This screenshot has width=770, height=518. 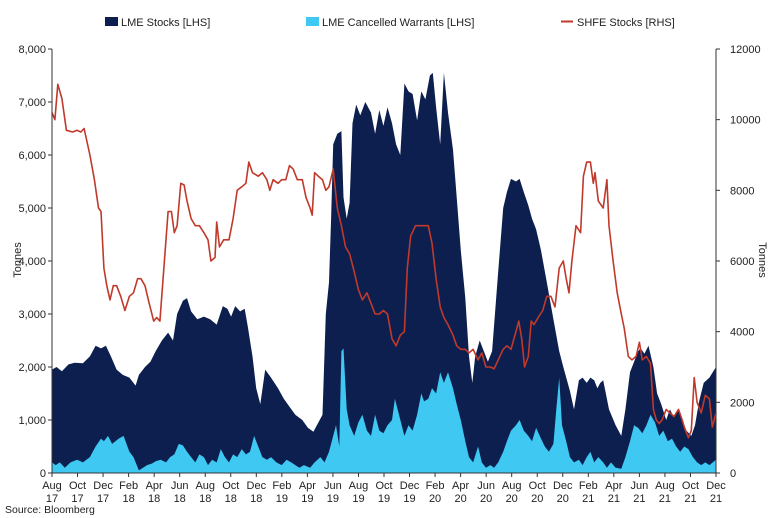 I want to click on legend-item-lme-cancelled-warrants: LME Cancelled Warrants [LHS], so click(x=390, y=23).